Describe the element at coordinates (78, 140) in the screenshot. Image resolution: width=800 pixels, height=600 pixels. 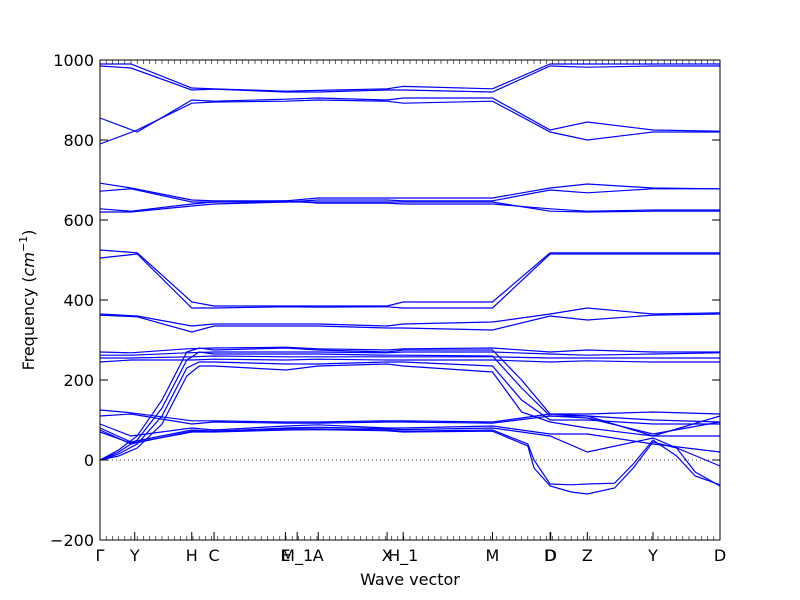
I see `y-tick-label: 800` at that location.